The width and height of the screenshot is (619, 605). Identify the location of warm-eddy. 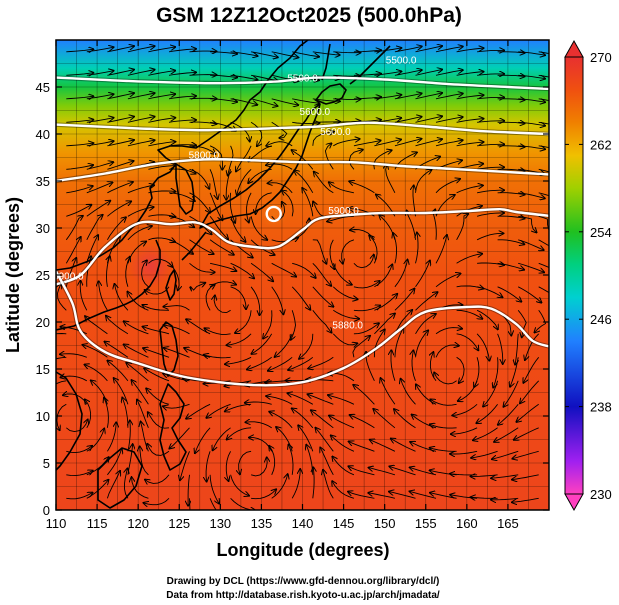
(150, 265).